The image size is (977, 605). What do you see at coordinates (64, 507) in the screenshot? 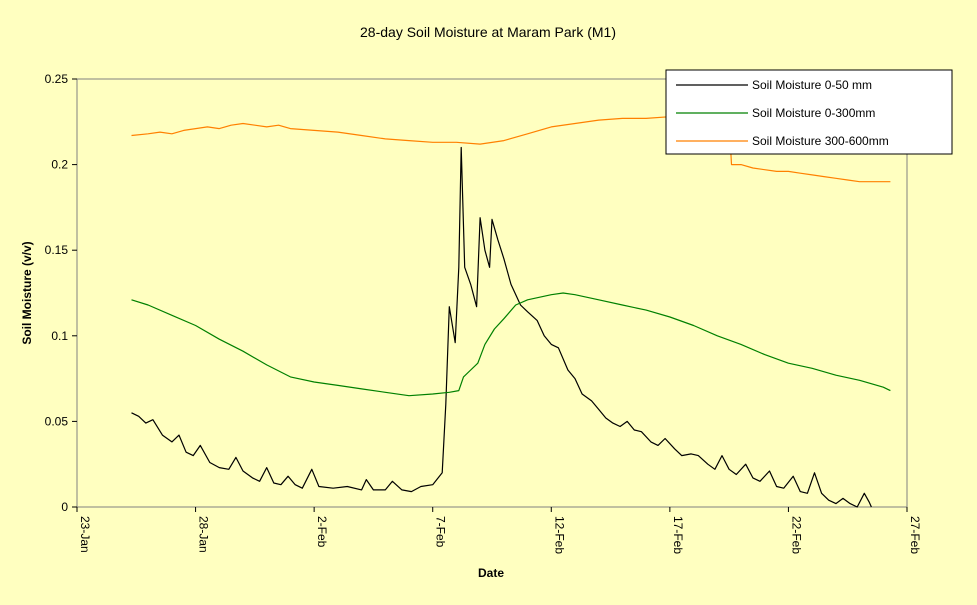
I see `y-tick-label: 0` at bounding box center [64, 507].